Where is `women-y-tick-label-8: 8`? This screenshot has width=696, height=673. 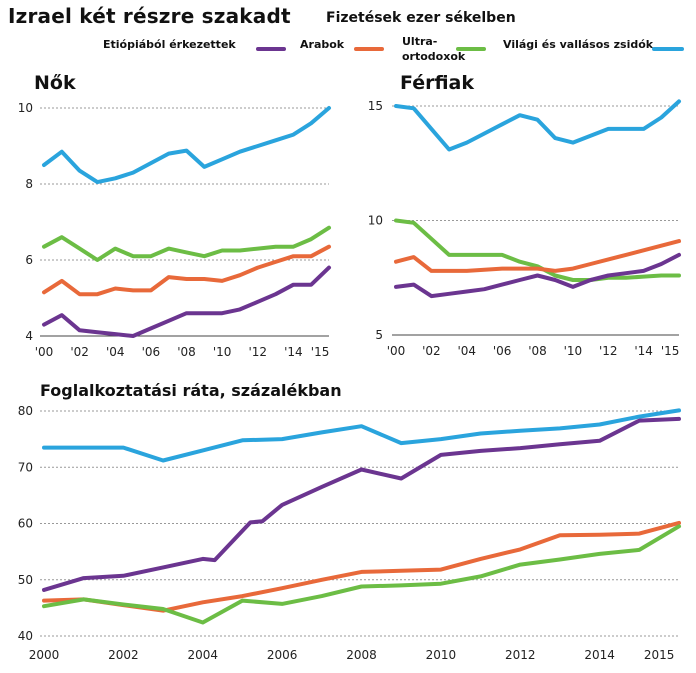 women-y-tick-label-8: 8 is located at coordinates (29, 184).